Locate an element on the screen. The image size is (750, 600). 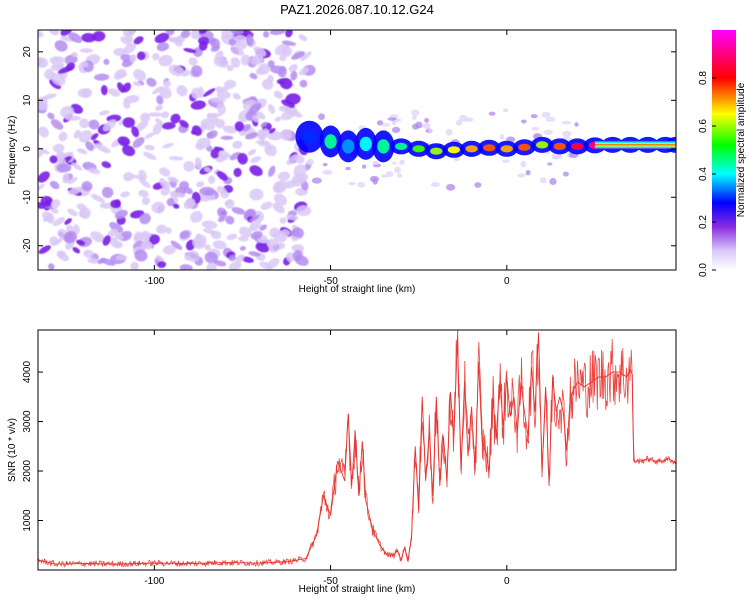
noise-blobs is located at coordinates (177, 150).